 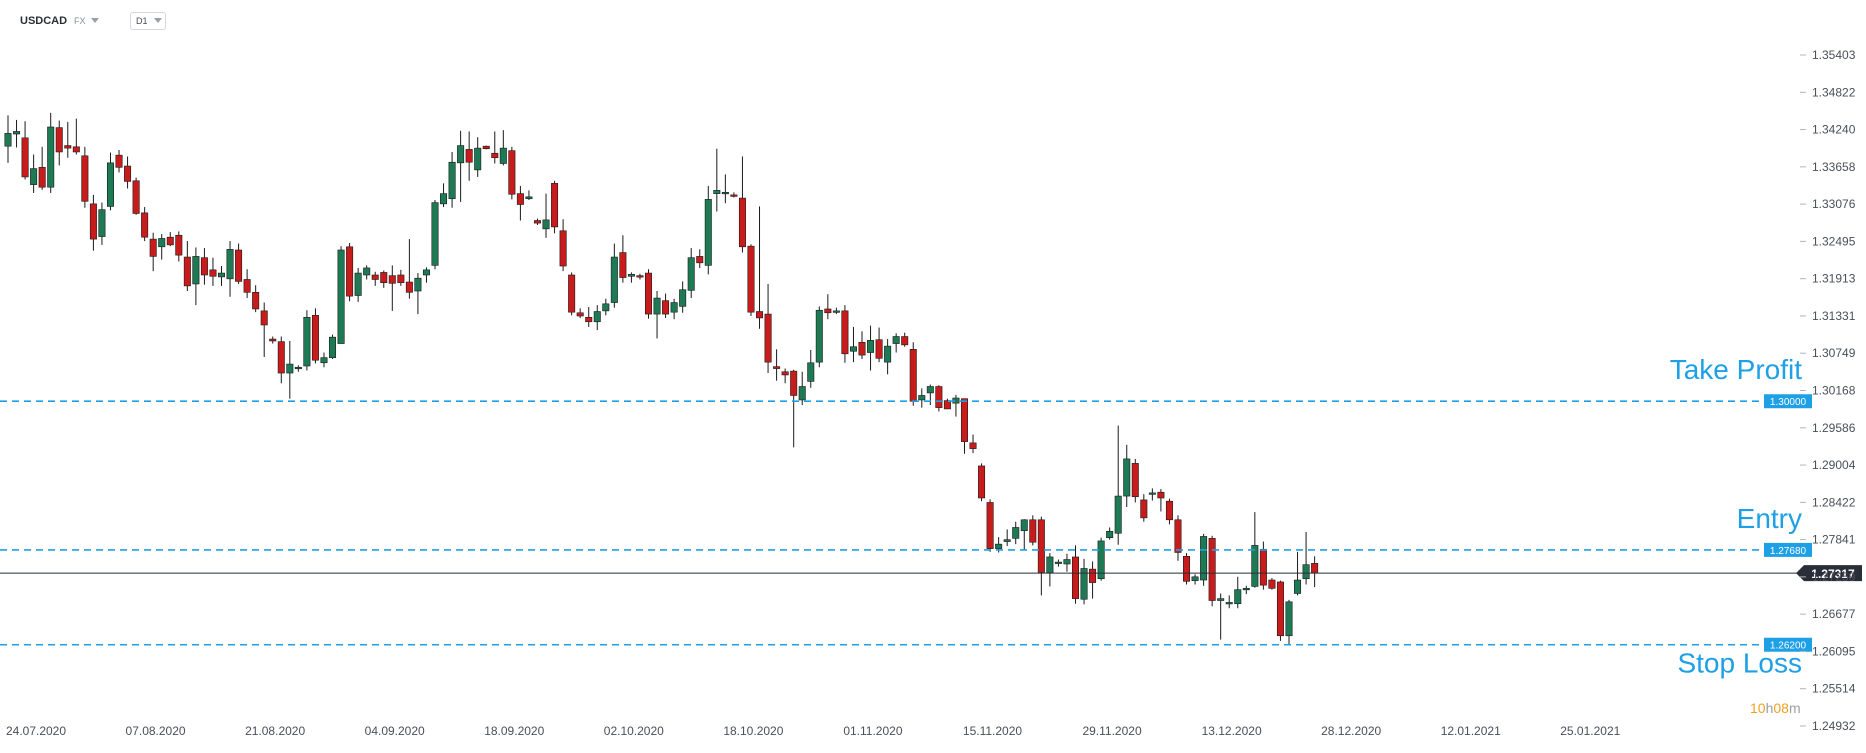 What do you see at coordinates (158, 20) in the screenshot?
I see `timeframe-chevron-down-icon` at bounding box center [158, 20].